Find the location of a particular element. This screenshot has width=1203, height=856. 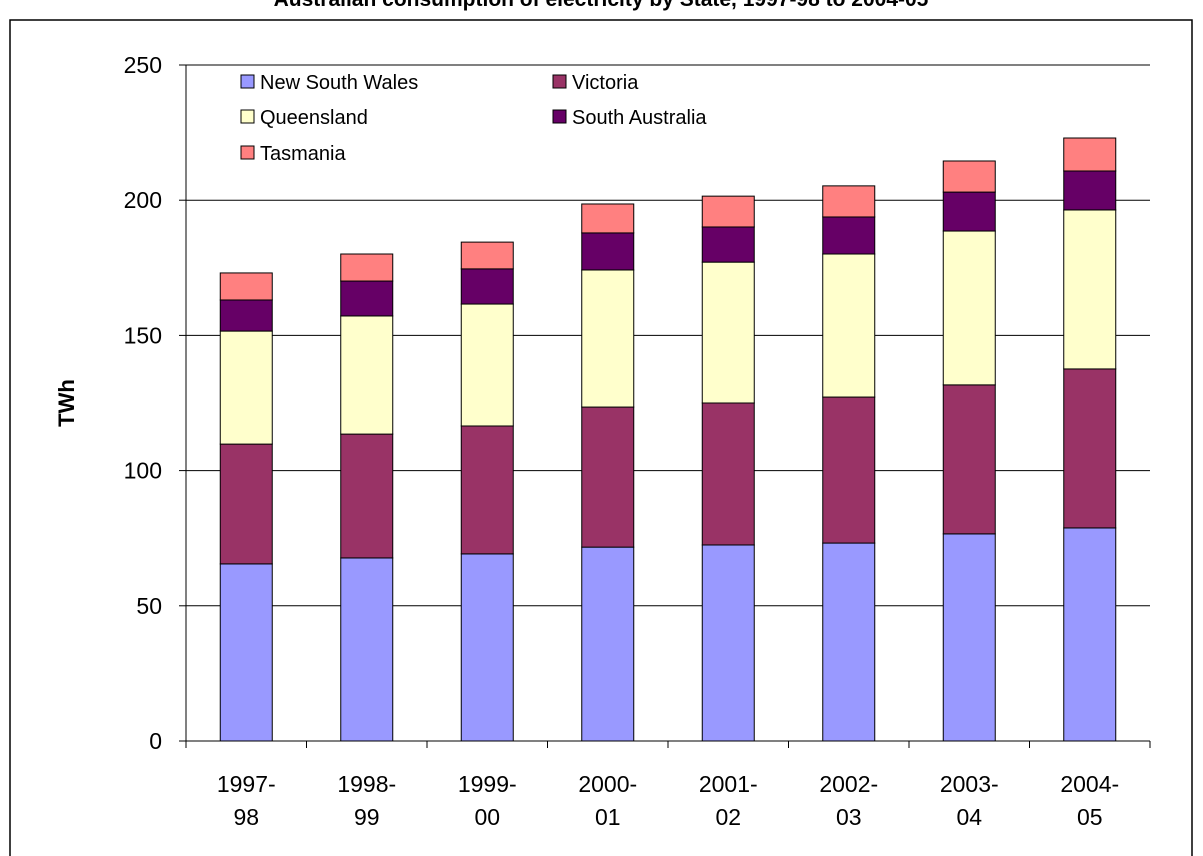

x-tick-label-line: 2001- is located at coordinates (728, 784).